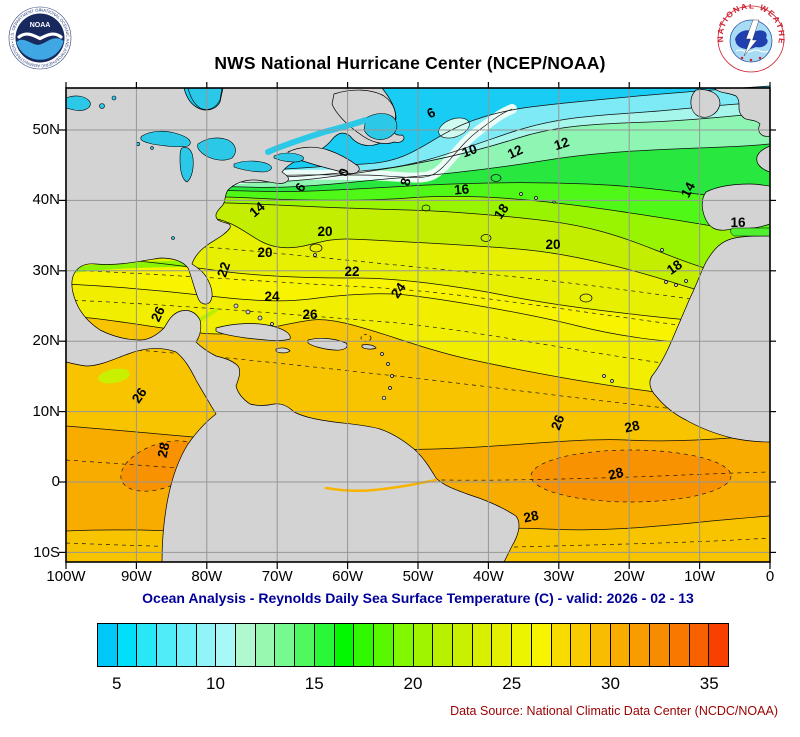 The height and width of the screenshot is (737, 800). Describe the element at coordinates (752, 51) in the screenshot. I see `nws-waves-icon` at that location.